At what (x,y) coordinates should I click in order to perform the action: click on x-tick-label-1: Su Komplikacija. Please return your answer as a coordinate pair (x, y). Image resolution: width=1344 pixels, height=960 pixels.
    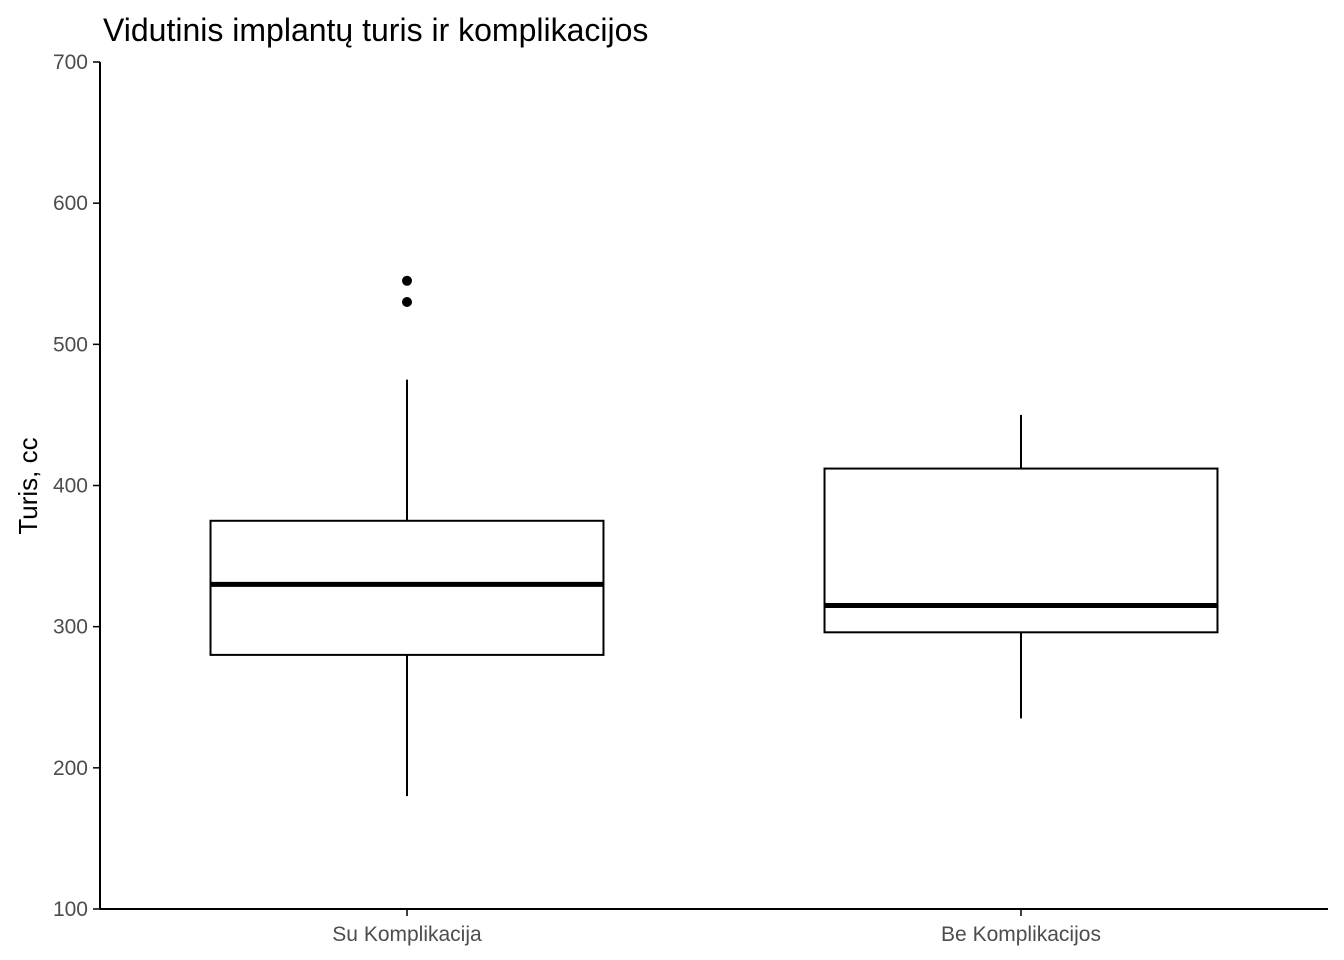
    Looking at the image, I should click on (407, 934).